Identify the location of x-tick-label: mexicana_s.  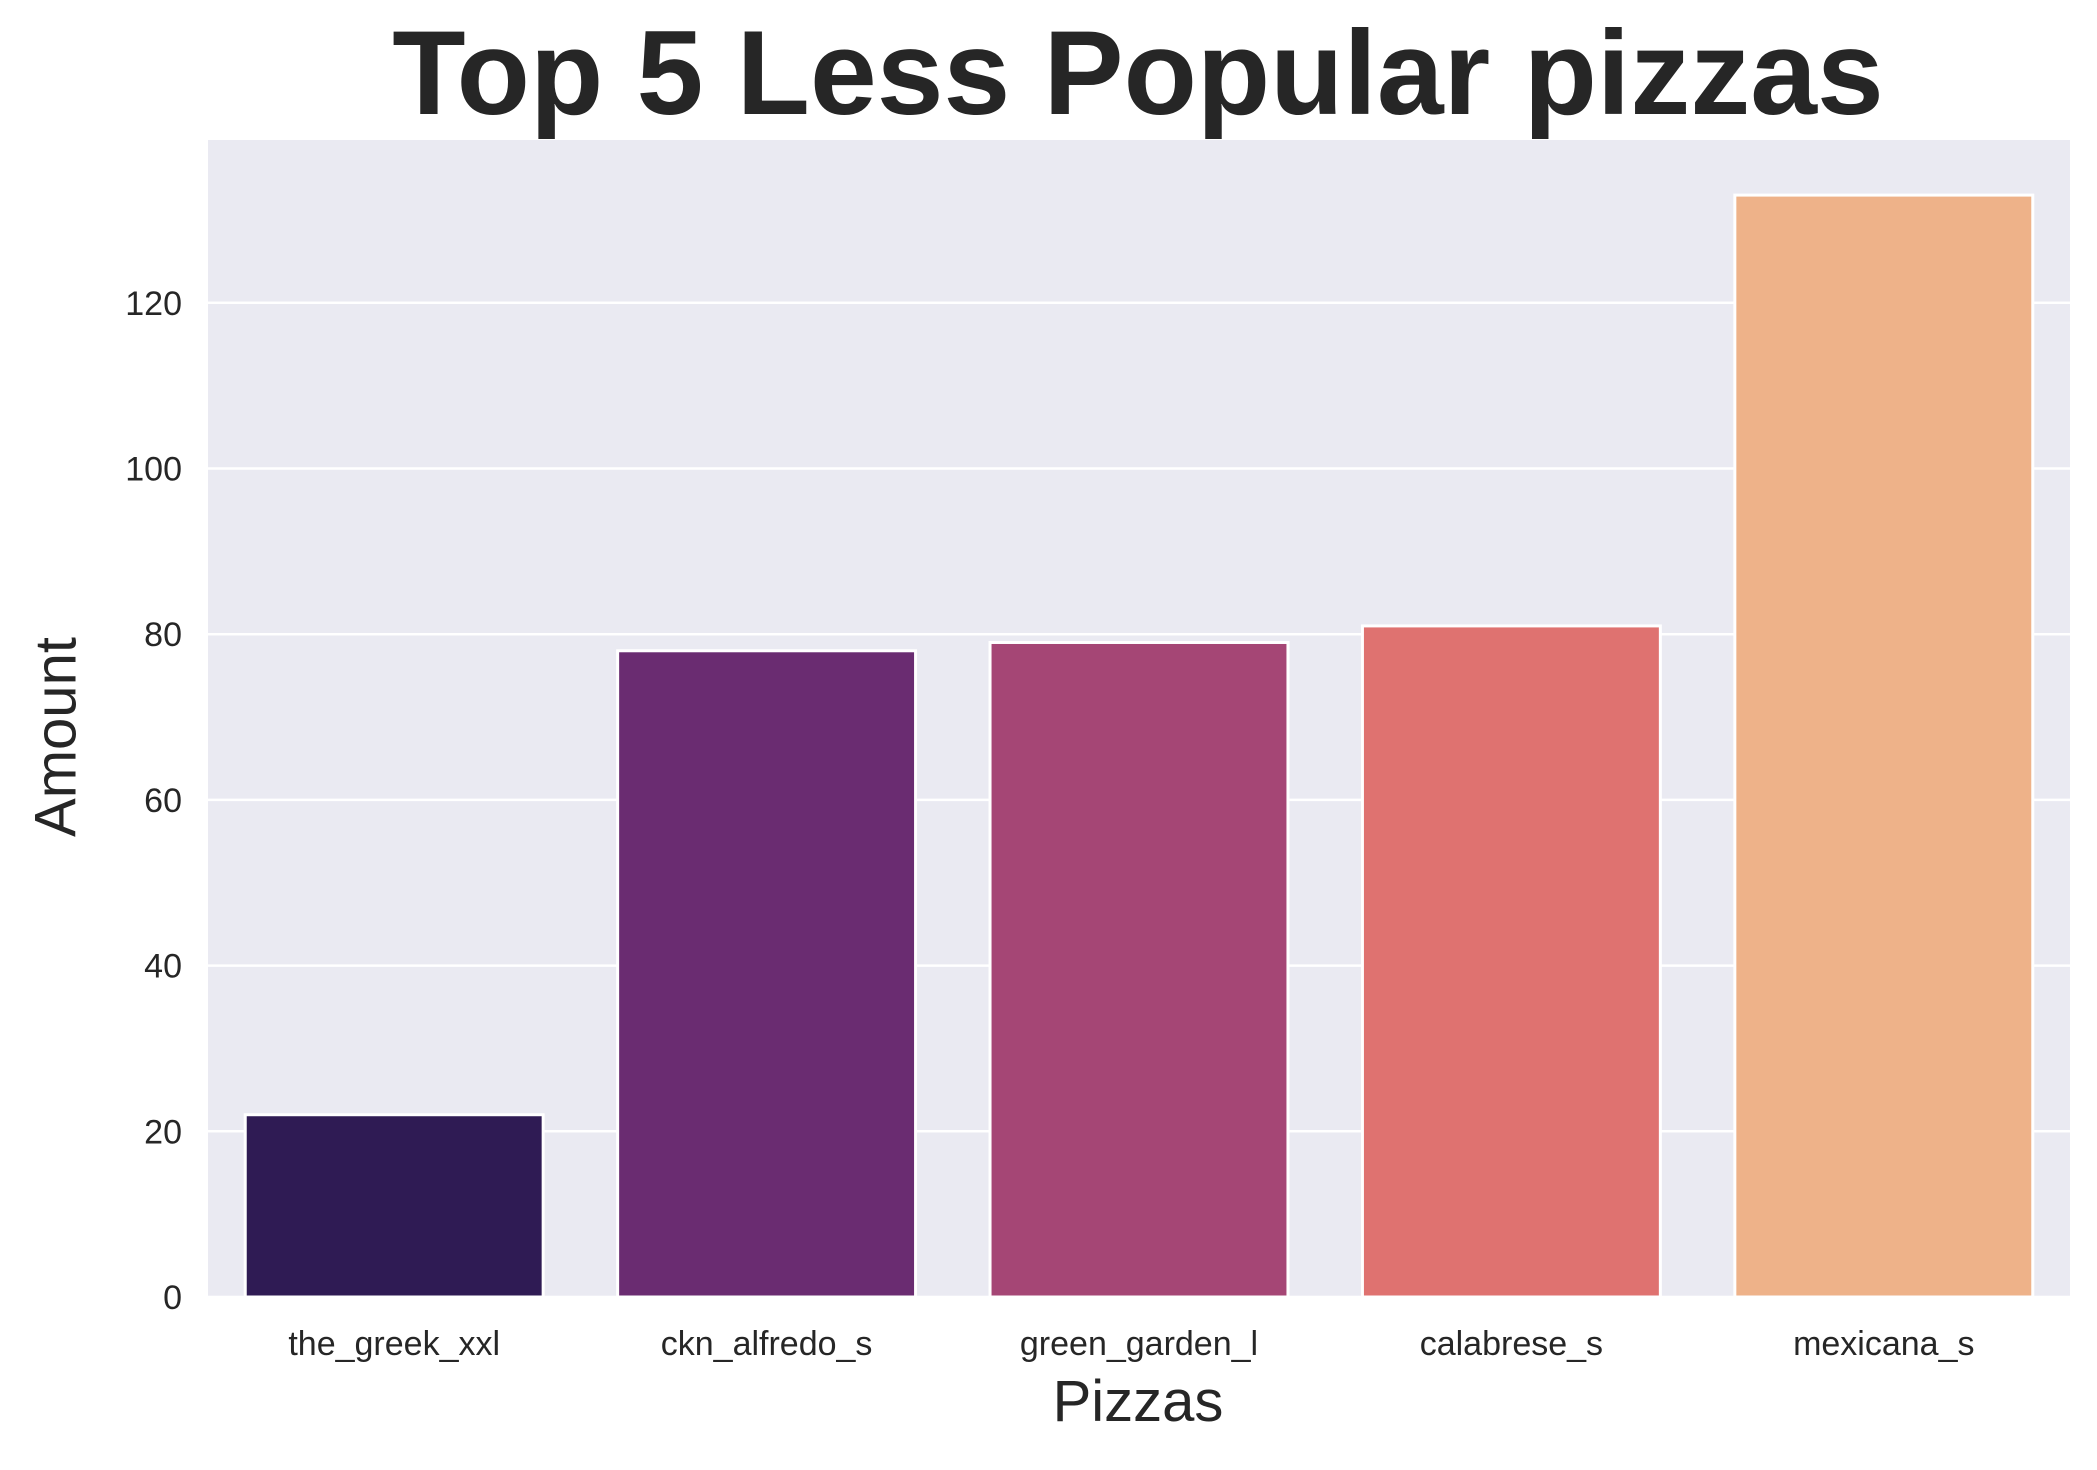
(1883, 1344).